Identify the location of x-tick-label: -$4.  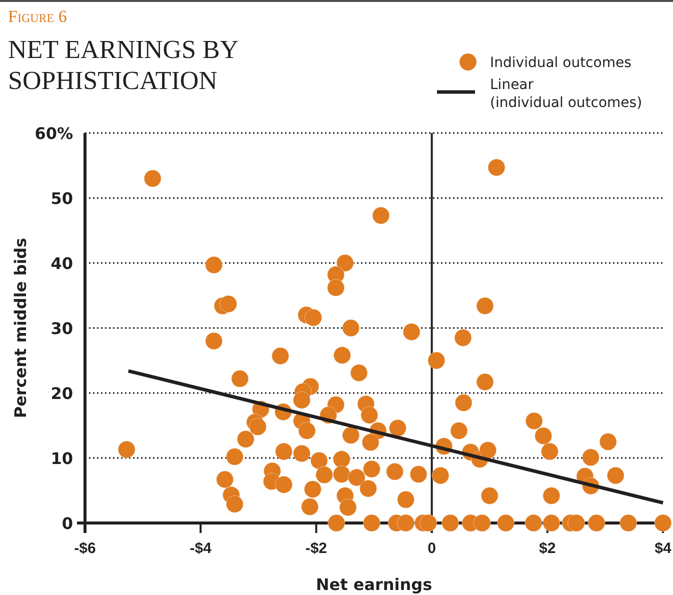
(201, 548).